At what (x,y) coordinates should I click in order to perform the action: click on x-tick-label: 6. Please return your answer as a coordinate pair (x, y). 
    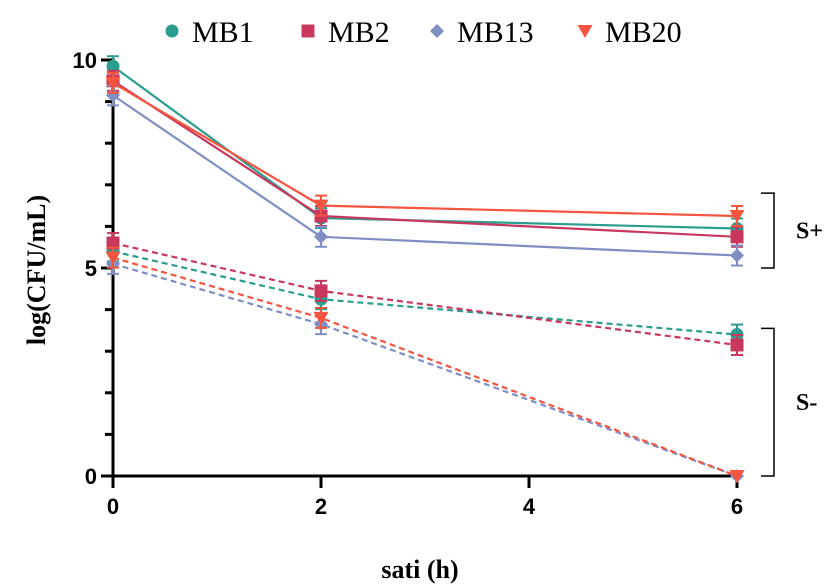
    Looking at the image, I should click on (737, 506).